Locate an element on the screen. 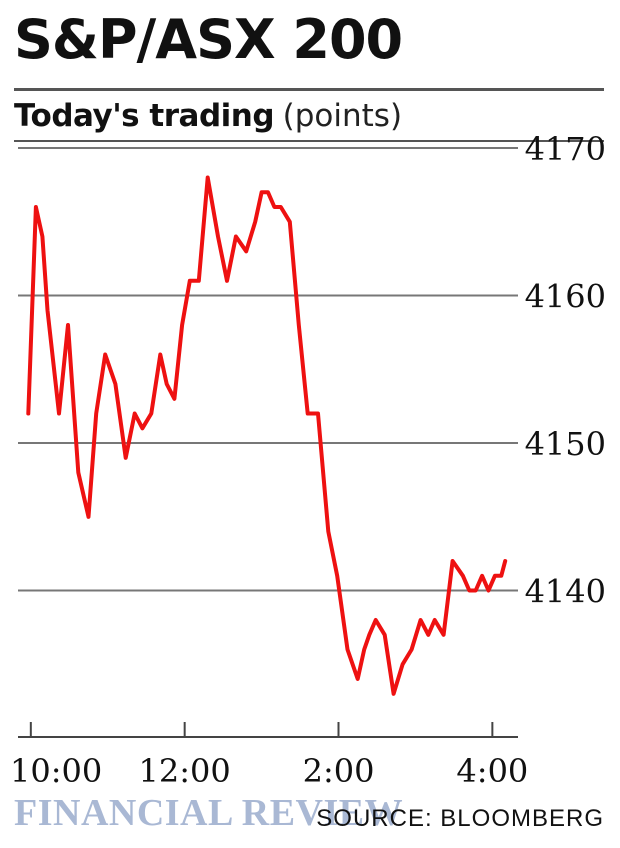  y-tick-label: 4170 is located at coordinates (565, 149).